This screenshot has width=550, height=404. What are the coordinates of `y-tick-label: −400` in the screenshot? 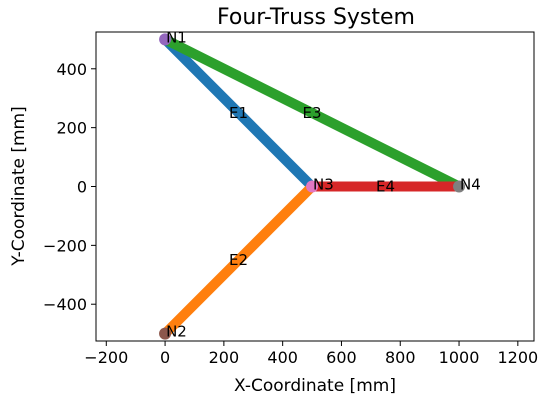 It's located at (65, 304).